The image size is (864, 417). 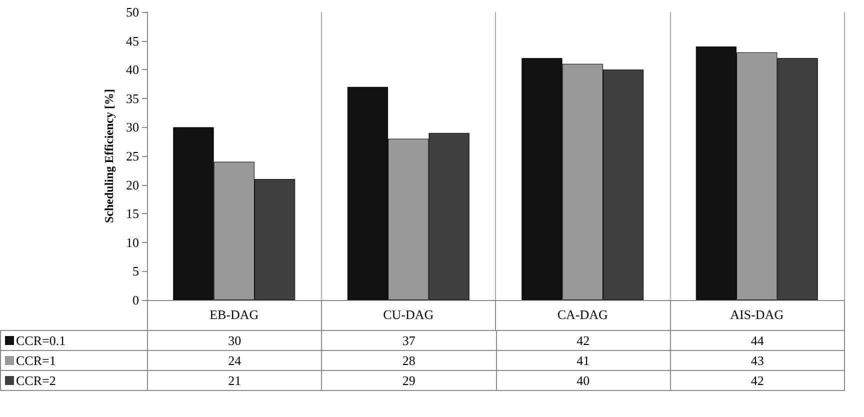 What do you see at coordinates (408, 314) in the screenshot?
I see `x-tick-label: CU-DAG` at bounding box center [408, 314].